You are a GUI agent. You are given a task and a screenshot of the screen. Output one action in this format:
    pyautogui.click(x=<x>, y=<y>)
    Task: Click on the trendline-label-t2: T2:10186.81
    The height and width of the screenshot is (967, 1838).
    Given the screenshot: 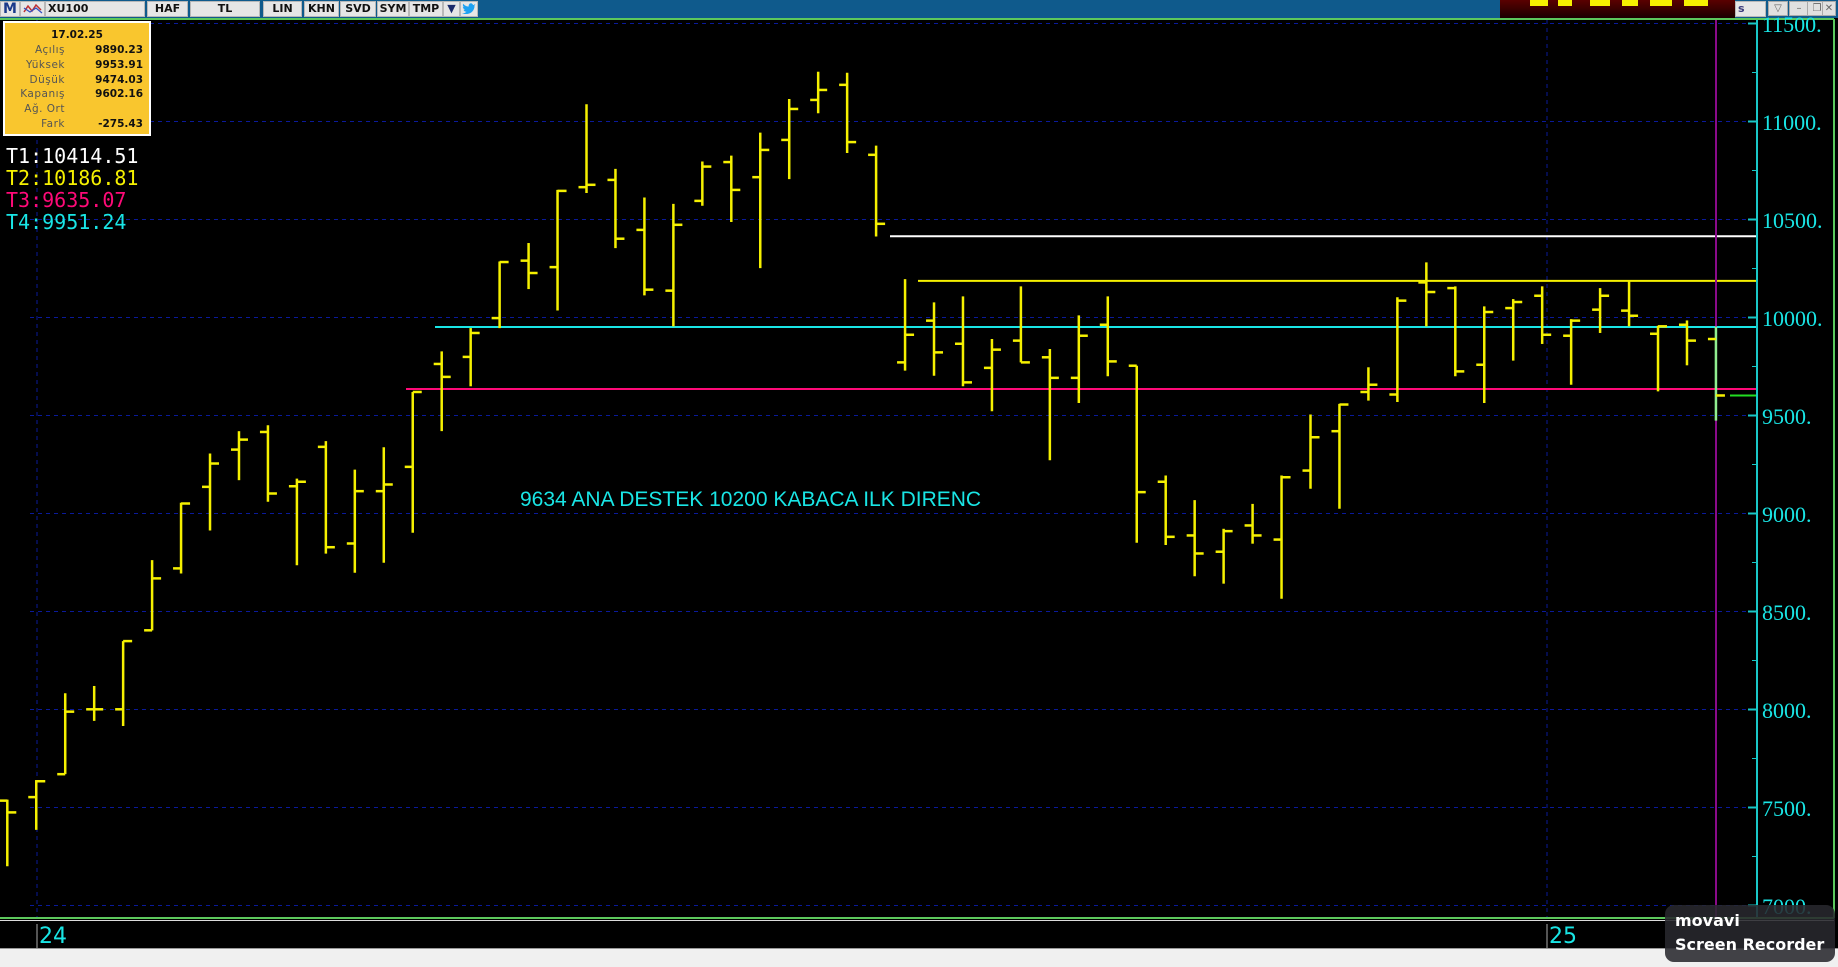 What is the action you would take?
    pyautogui.click(x=72, y=178)
    